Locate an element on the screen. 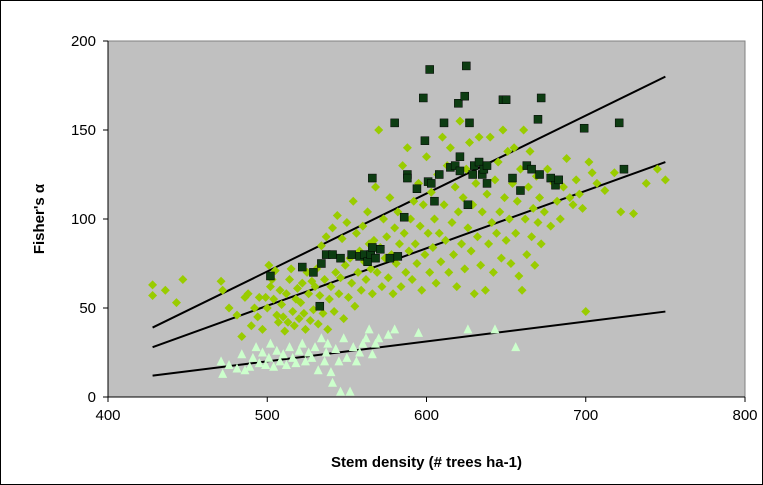 The image size is (763, 485). y-tick-label: 50 is located at coordinates (87, 308).